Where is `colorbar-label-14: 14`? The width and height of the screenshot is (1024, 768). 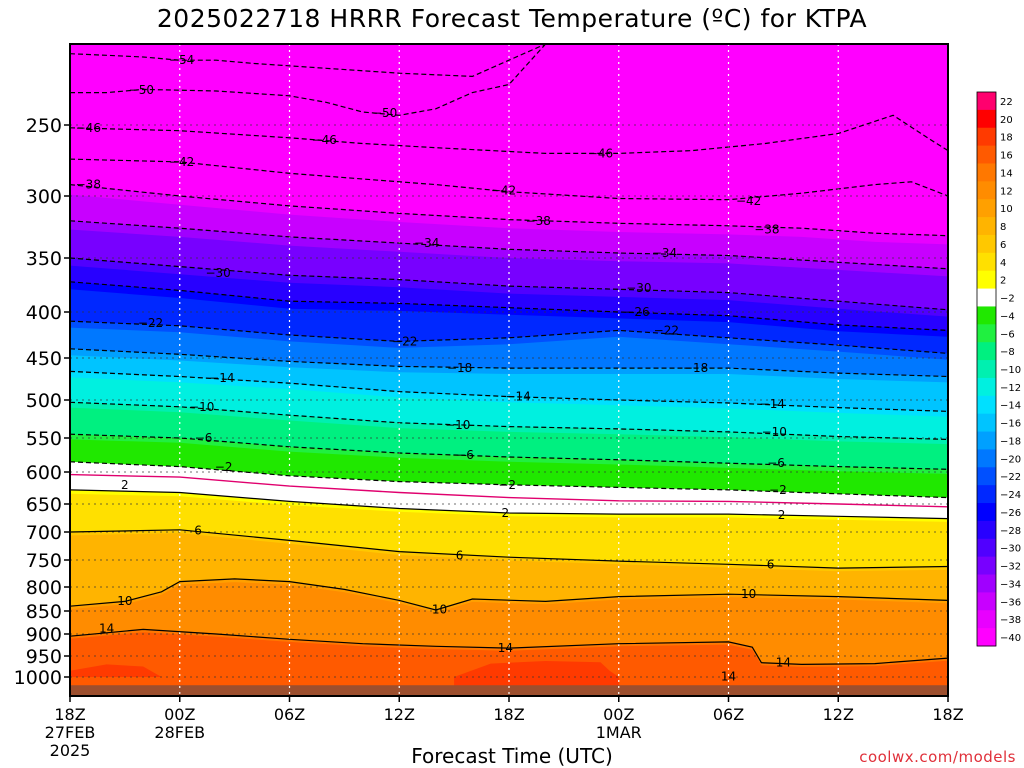 colorbar-label-14: 14 is located at coordinates (1006, 173).